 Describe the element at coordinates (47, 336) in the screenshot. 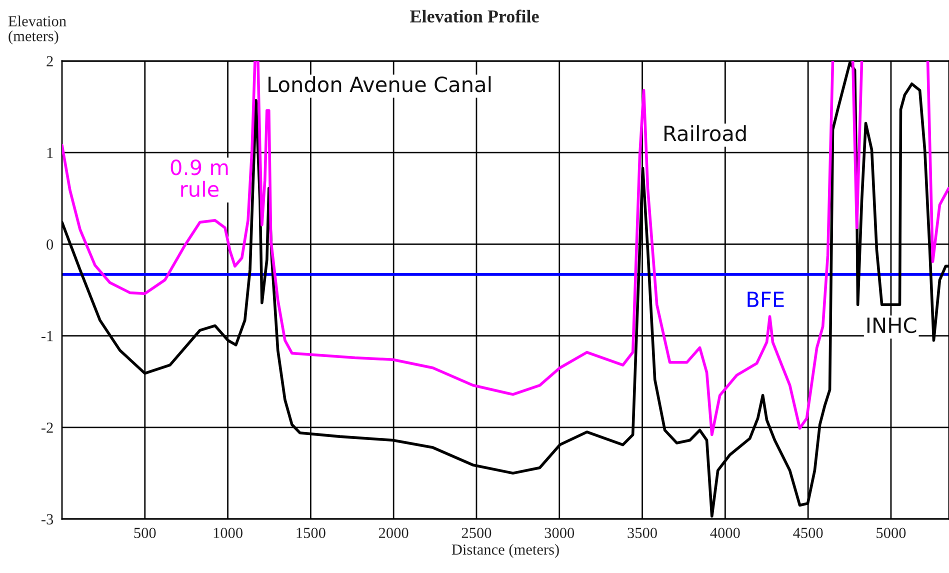

I see `y-tick-label: -1` at that location.